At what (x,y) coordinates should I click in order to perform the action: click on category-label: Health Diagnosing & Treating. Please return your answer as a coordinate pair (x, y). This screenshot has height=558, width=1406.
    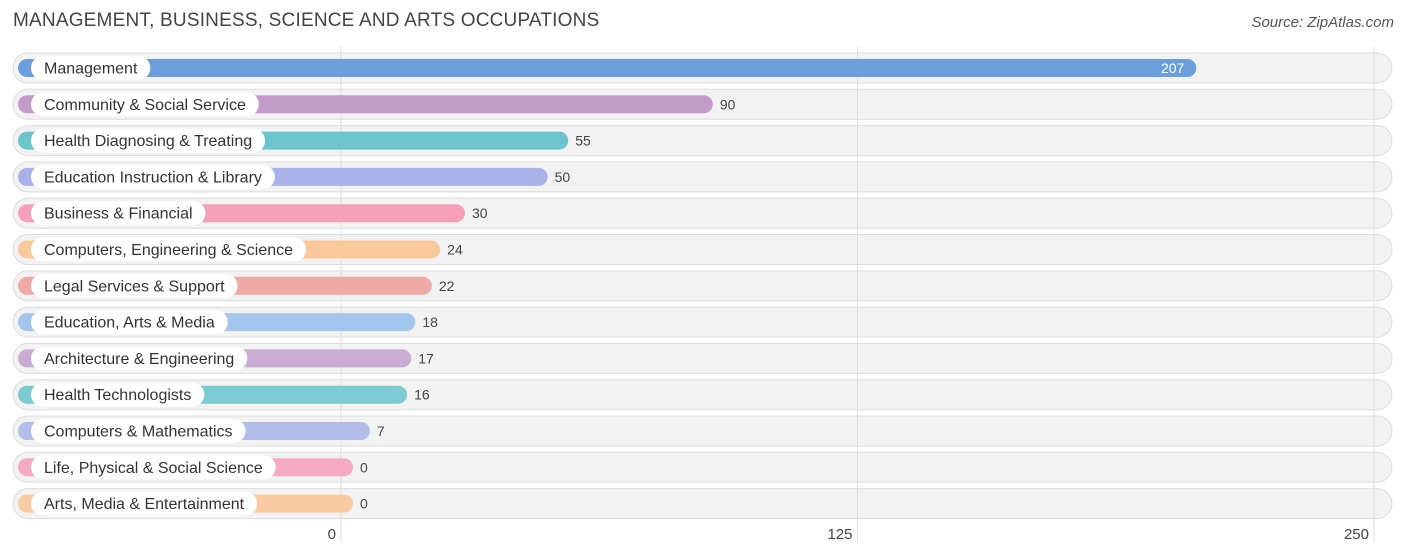
    Looking at the image, I should click on (148, 141).